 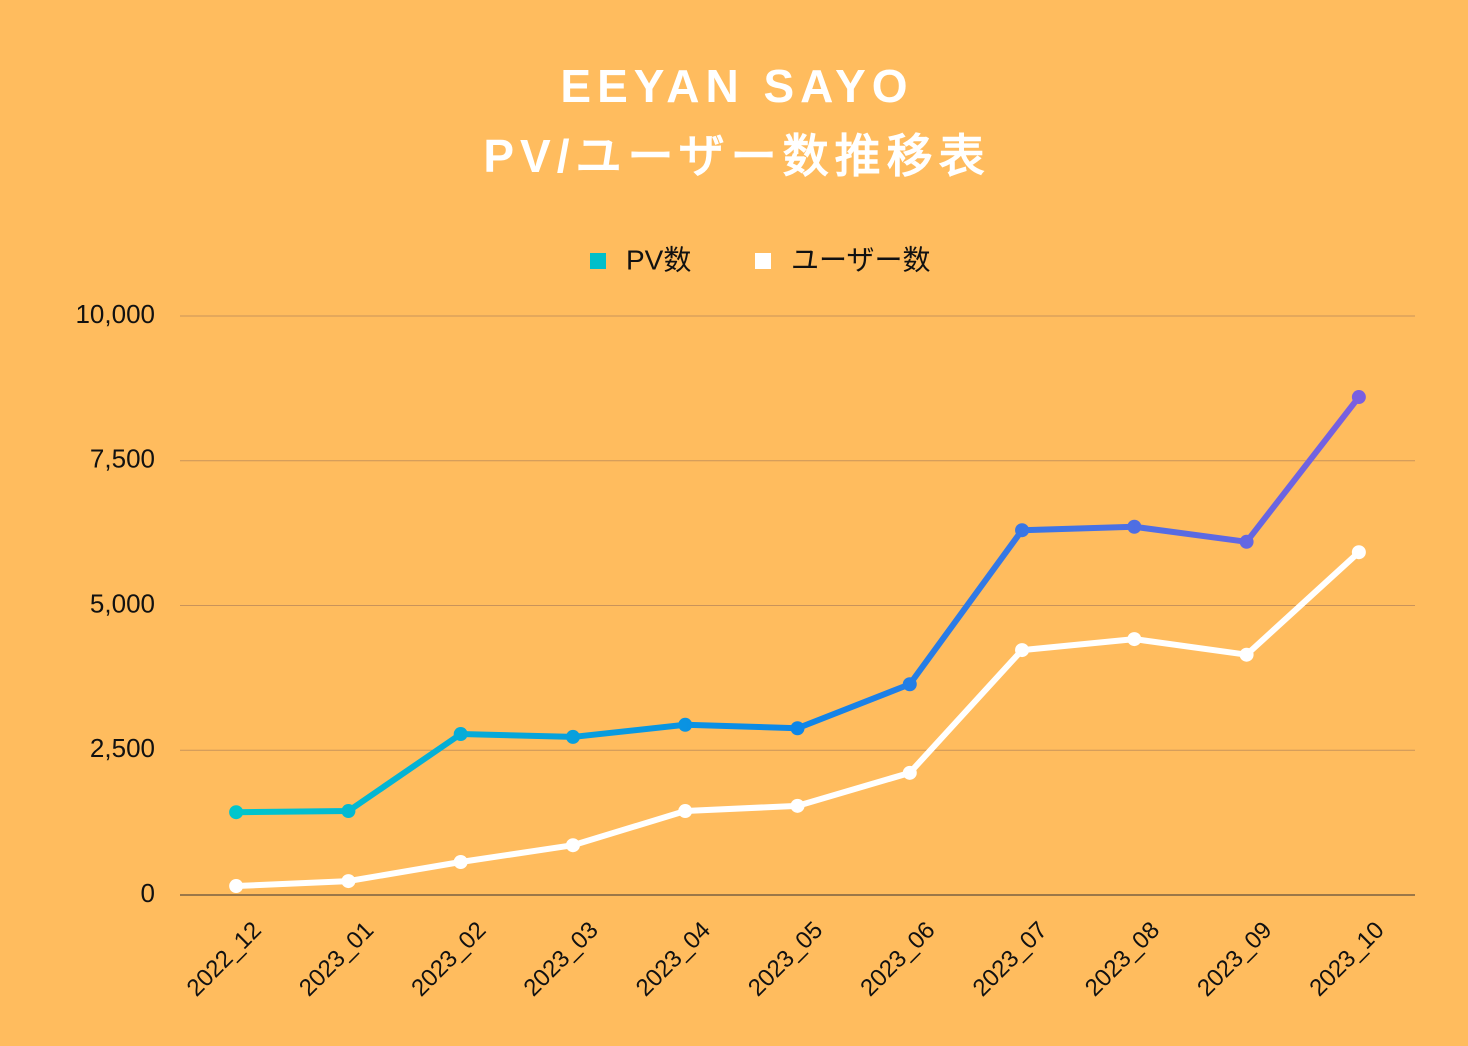 What do you see at coordinates (122, 748) in the screenshot?
I see `y-tick-label: 2,500` at bounding box center [122, 748].